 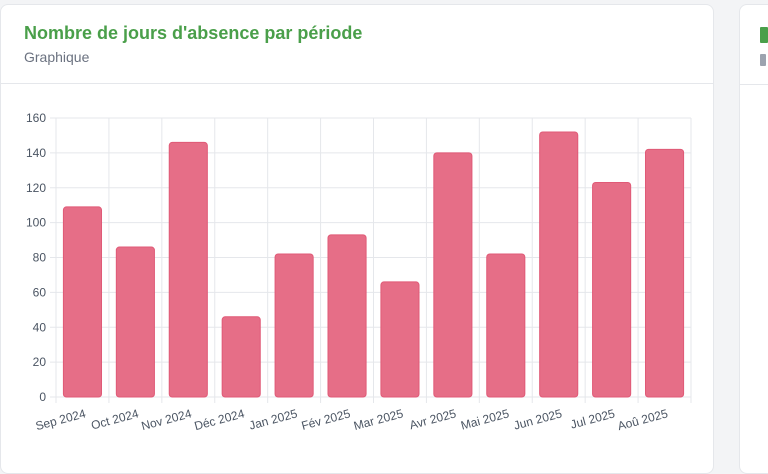 What do you see at coordinates (274, 419) in the screenshot?
I see `x-tick-label: Jan 2025` at bounding box center [274, 419].